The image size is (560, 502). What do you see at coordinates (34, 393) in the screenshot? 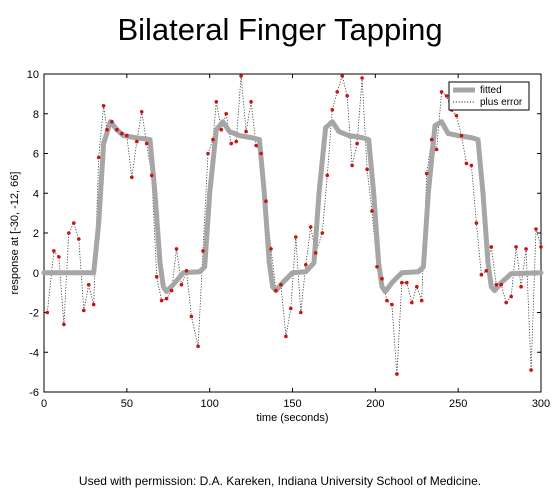
I see `y-tick-label: -6` at bounding box center [34, 393].